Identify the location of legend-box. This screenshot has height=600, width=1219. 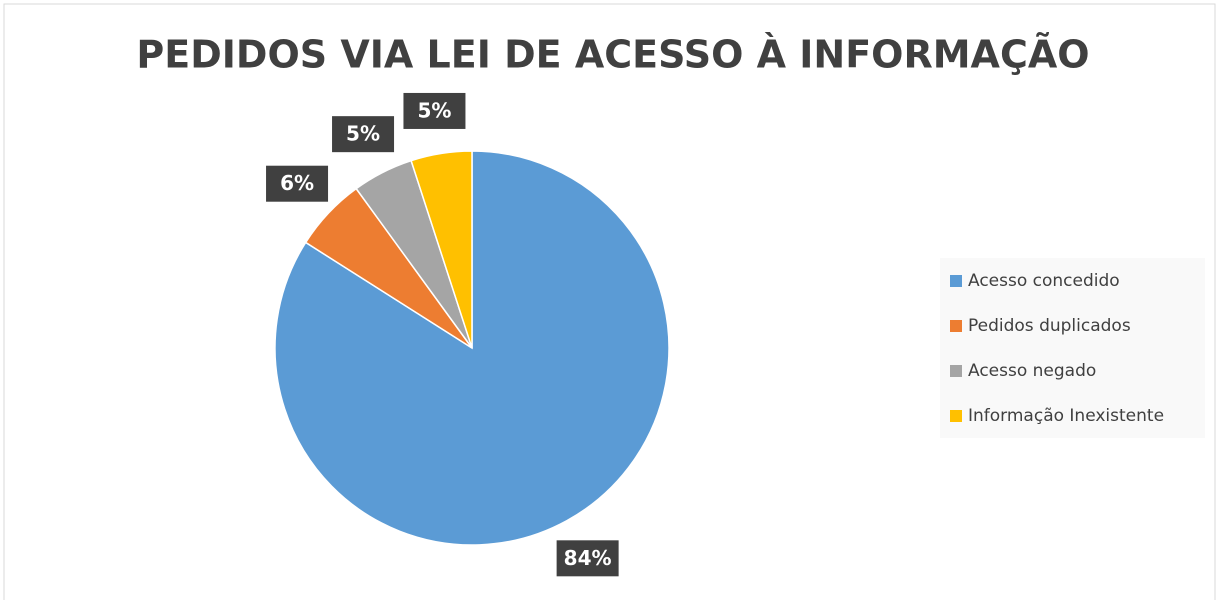
(1072, 348).